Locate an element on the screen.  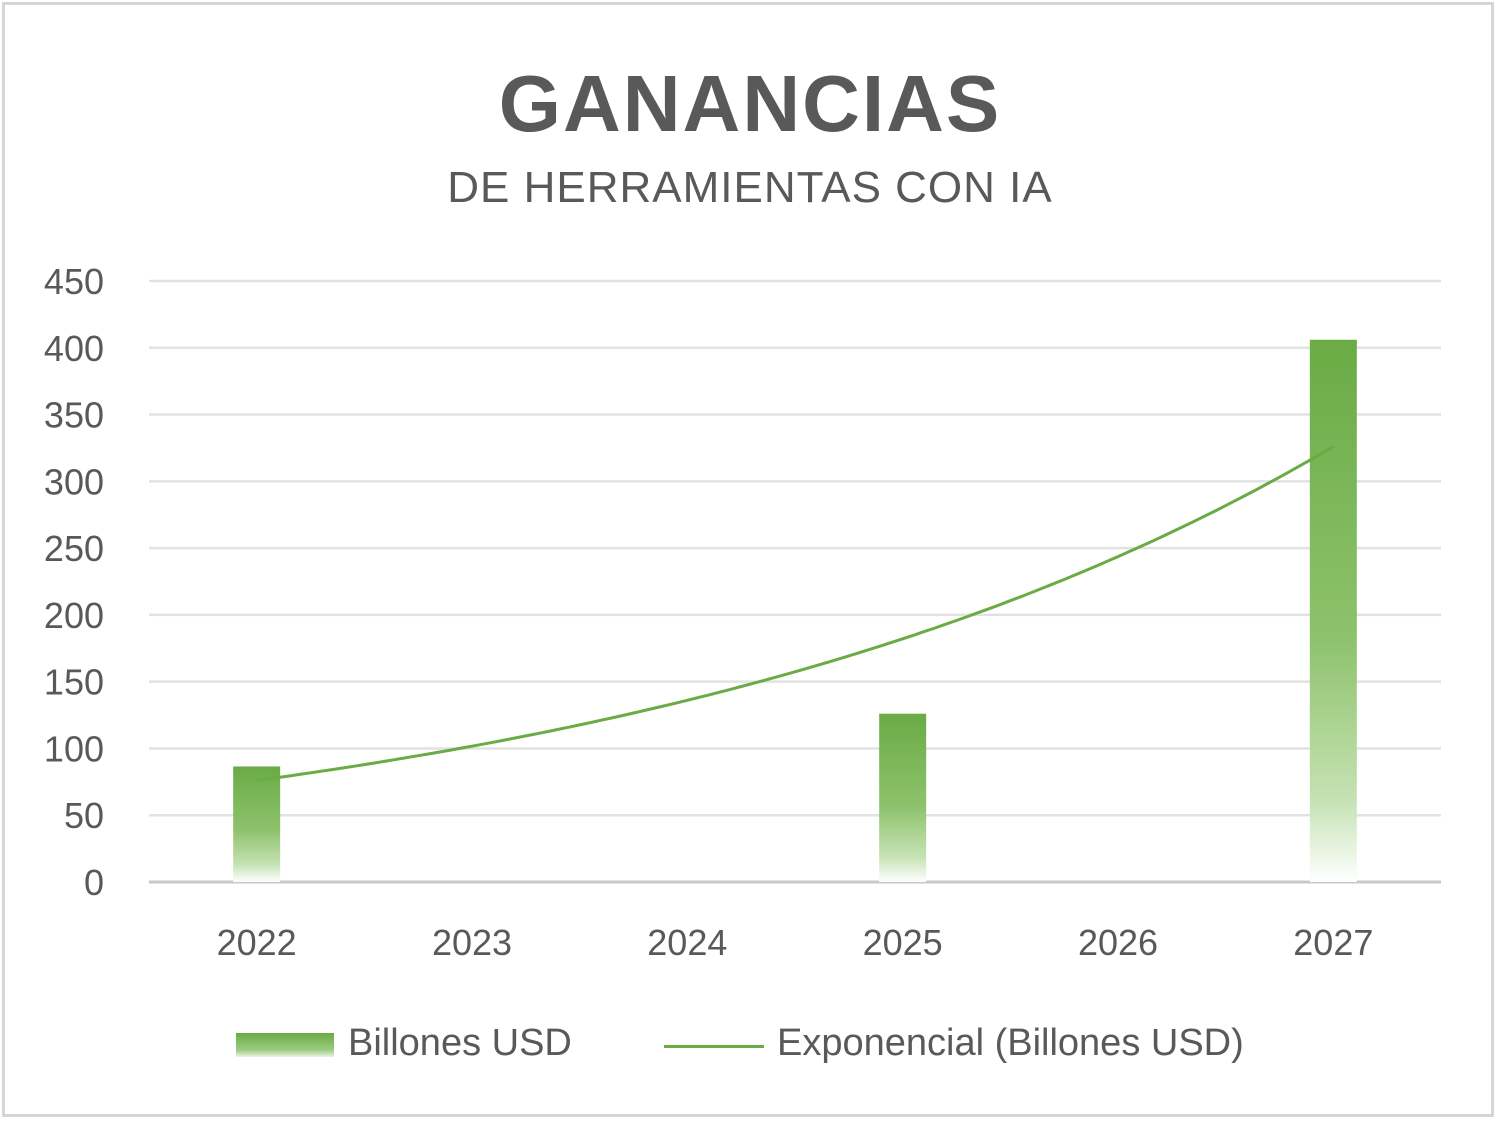
x-tick-label: 2026 is located at coordinates (1118, 942).